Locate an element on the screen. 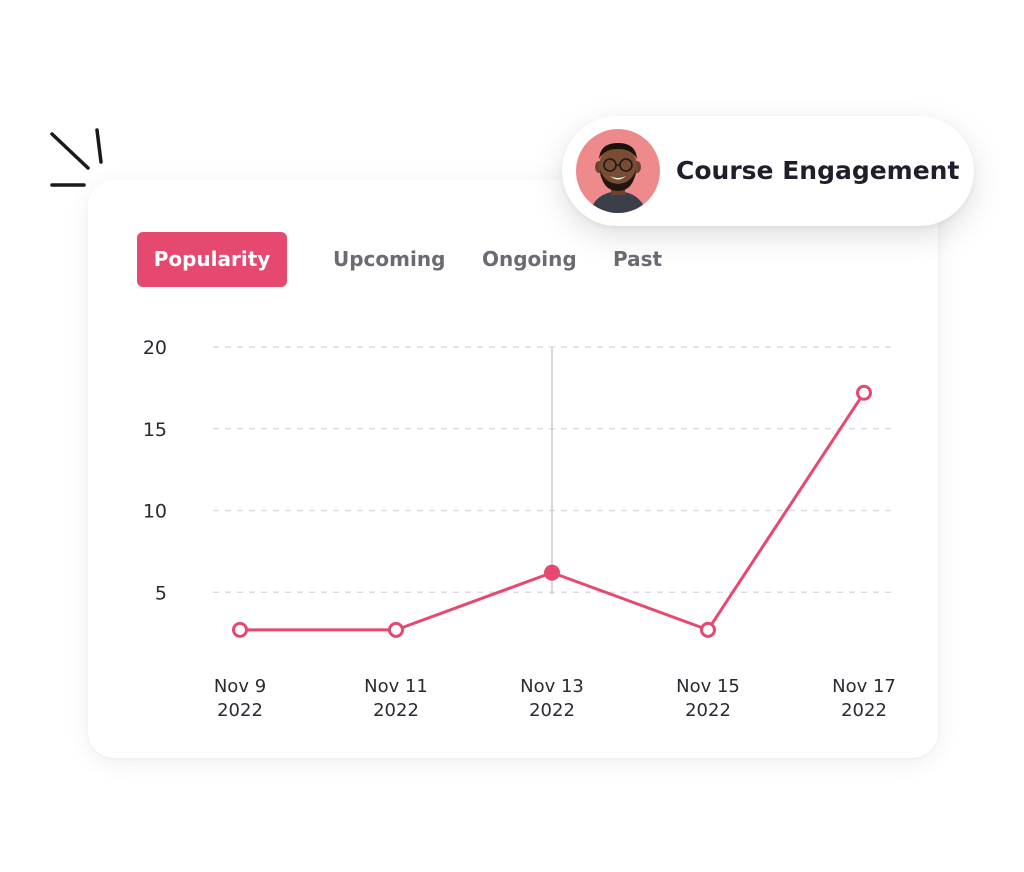 Image resolution: width=1024 pixels, height=872 pixels. course-engagement-header: Course Engagement is located at coordinates (768, 171).